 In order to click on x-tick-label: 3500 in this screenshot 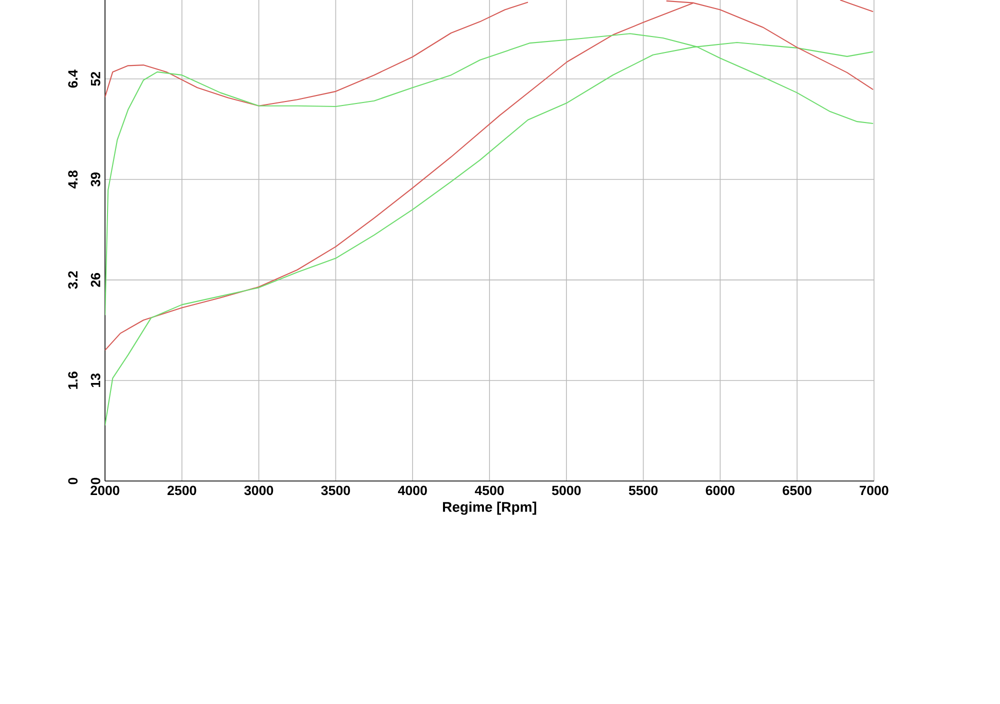, I will do `click(335, 491)`.